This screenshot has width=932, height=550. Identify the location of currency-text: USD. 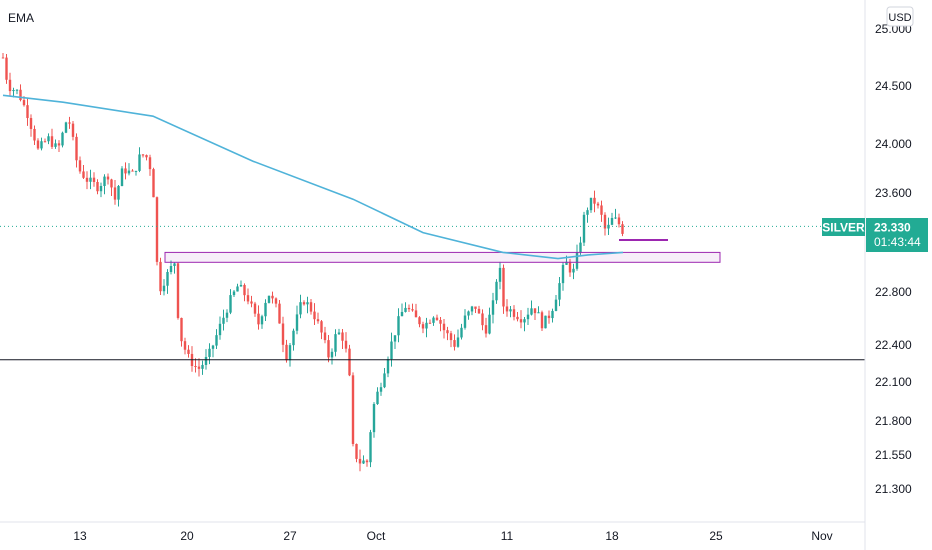
(899, 18).